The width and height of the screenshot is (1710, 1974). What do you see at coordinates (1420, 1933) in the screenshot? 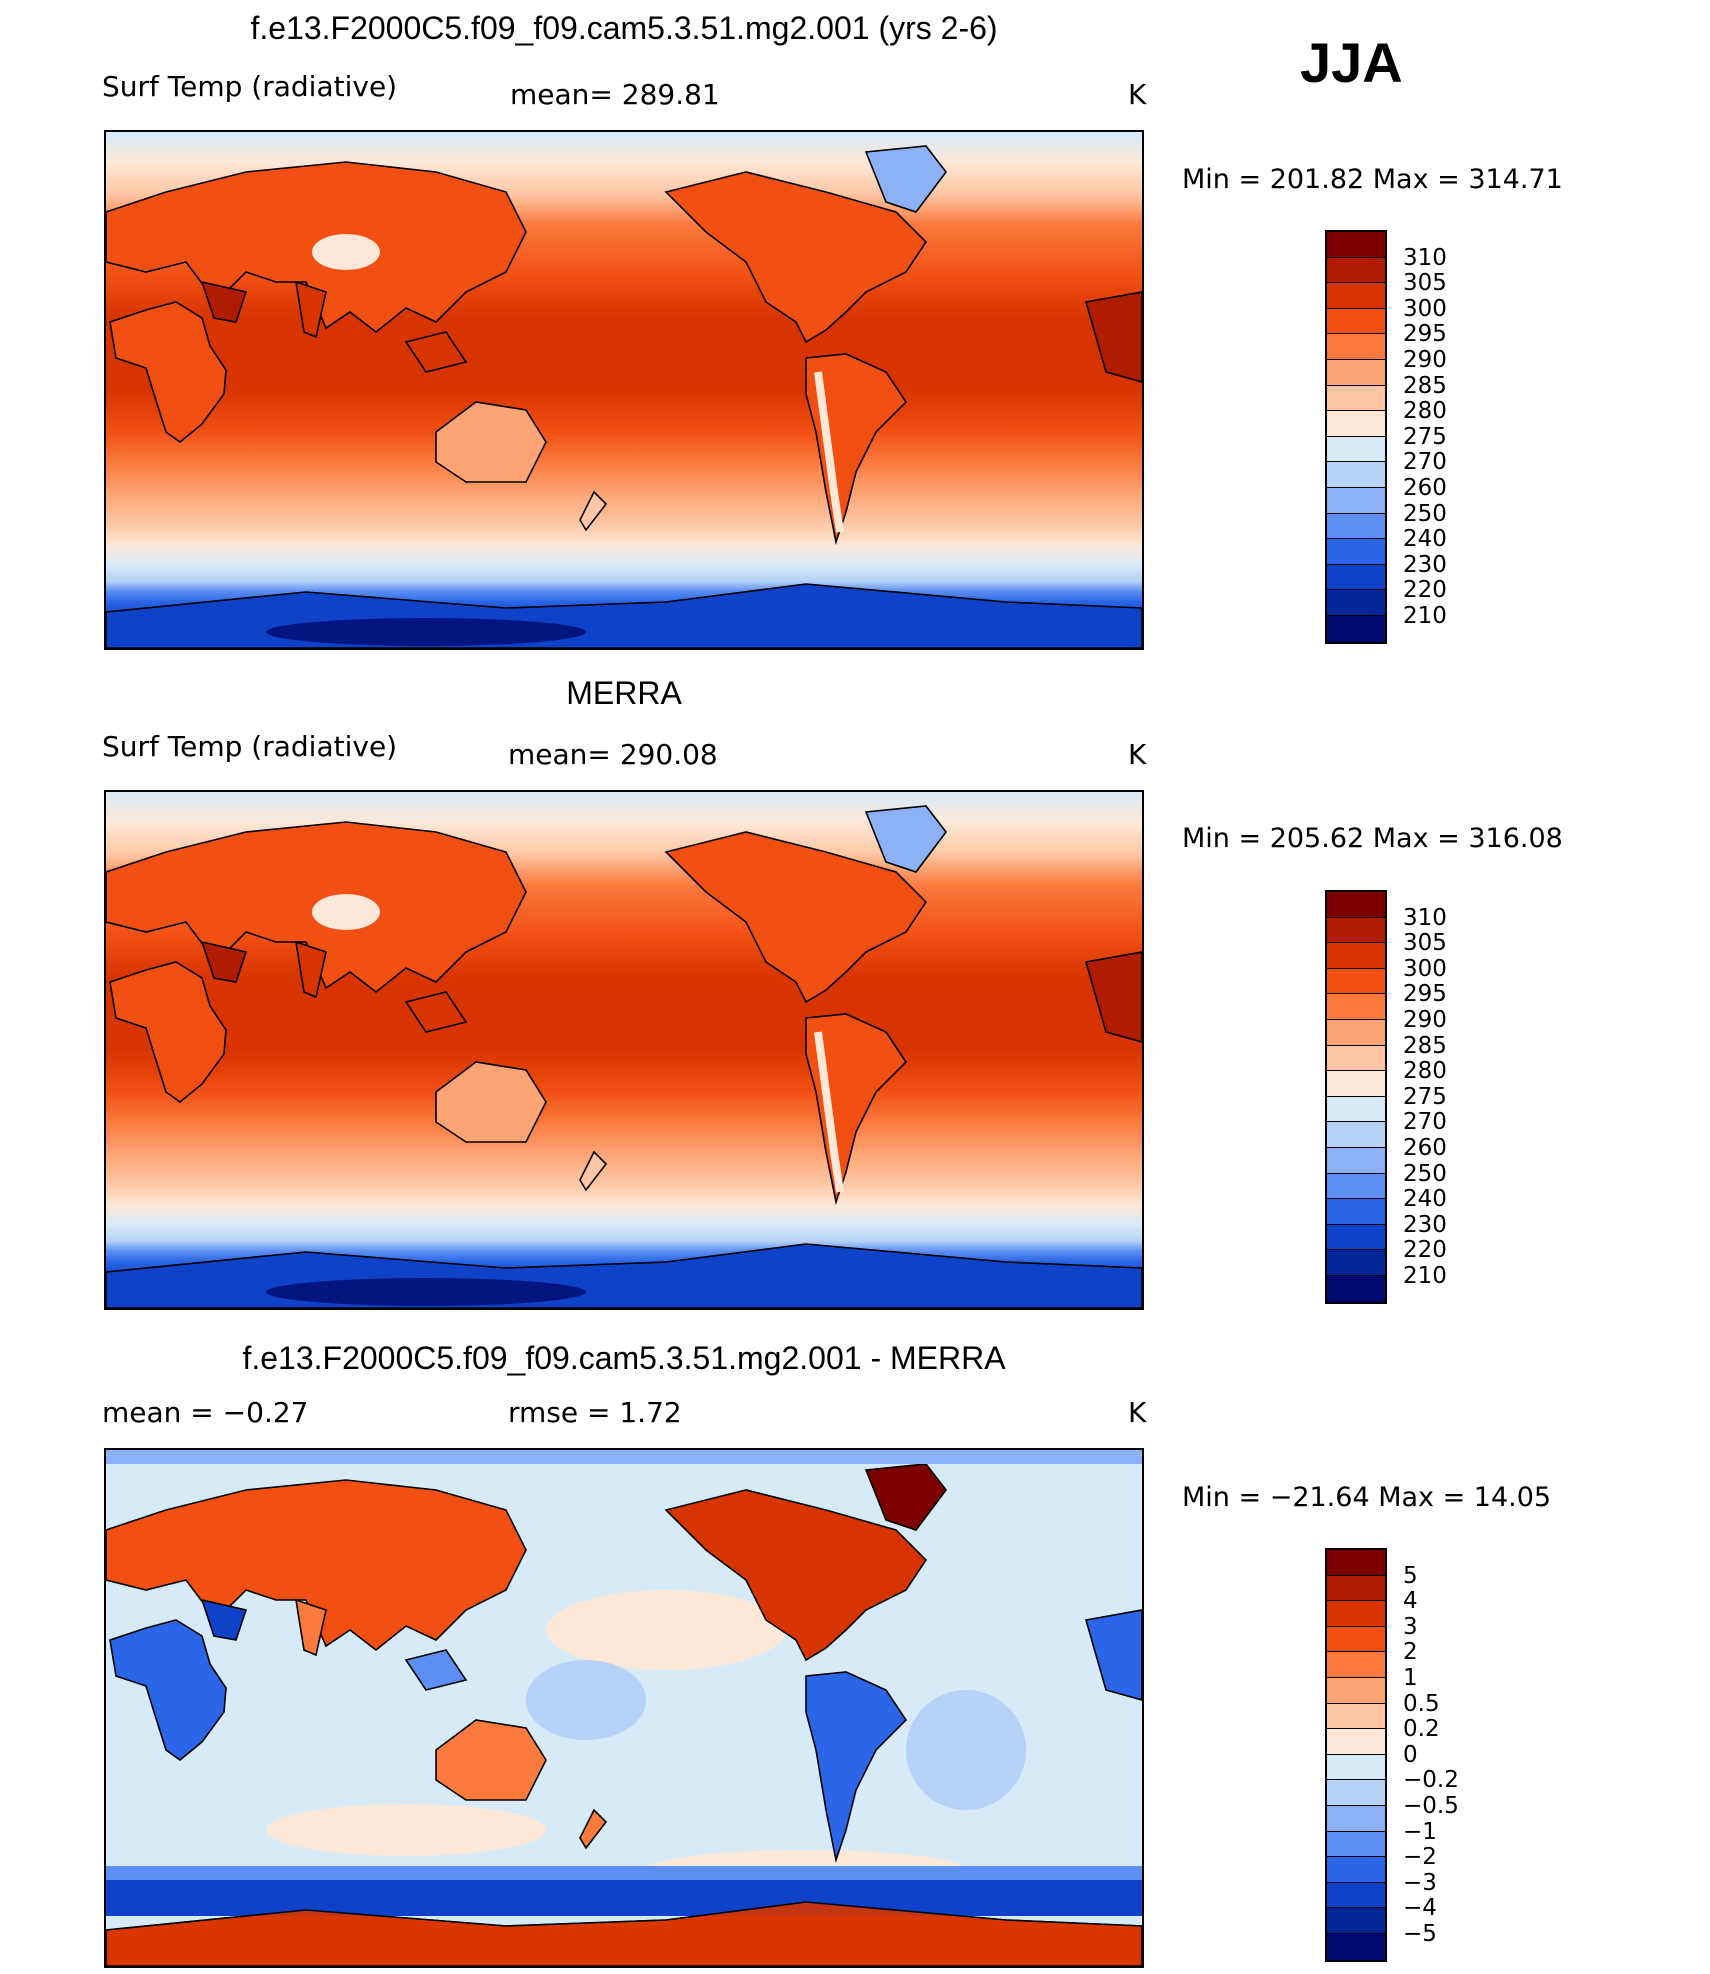
I see `colorbar-label: −5` at bounding box center [1420, 1933].